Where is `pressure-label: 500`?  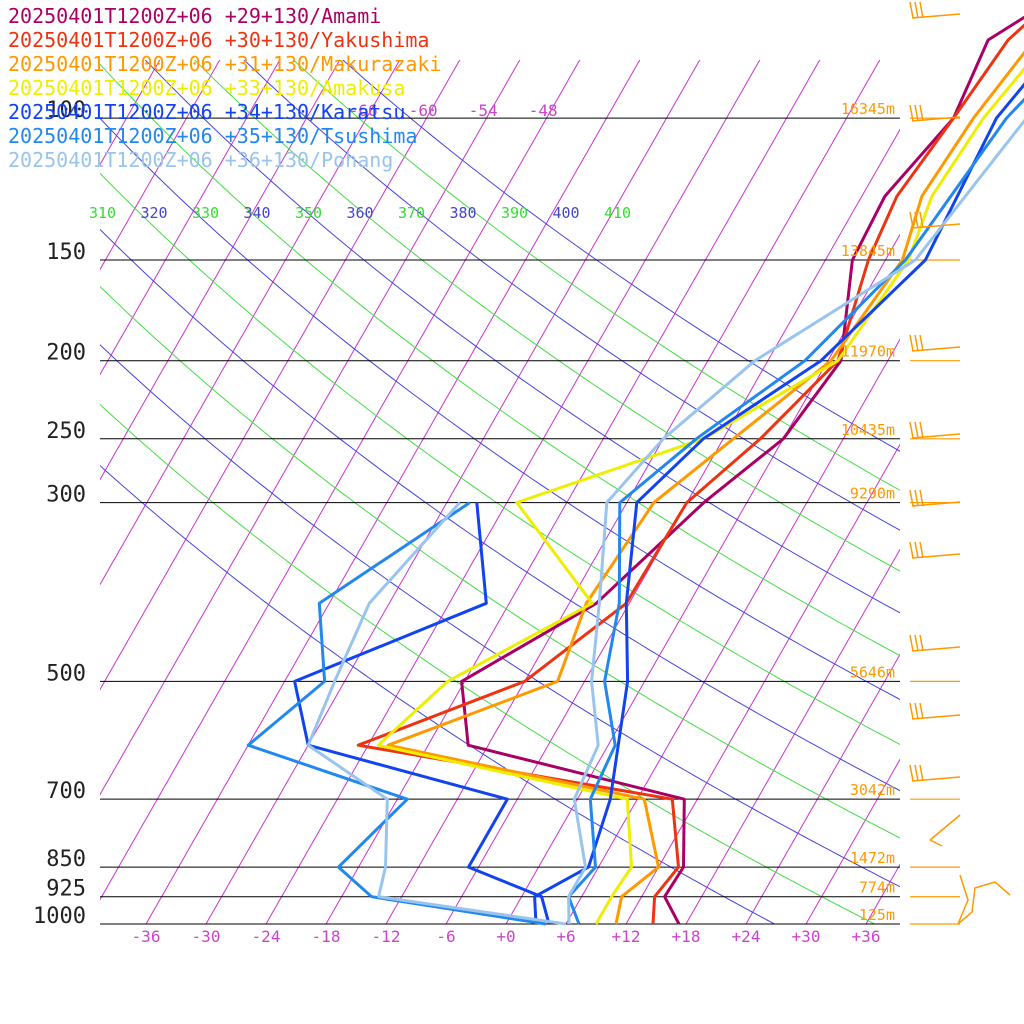 pressure-label: 500 is located at coordinates (66, 673).